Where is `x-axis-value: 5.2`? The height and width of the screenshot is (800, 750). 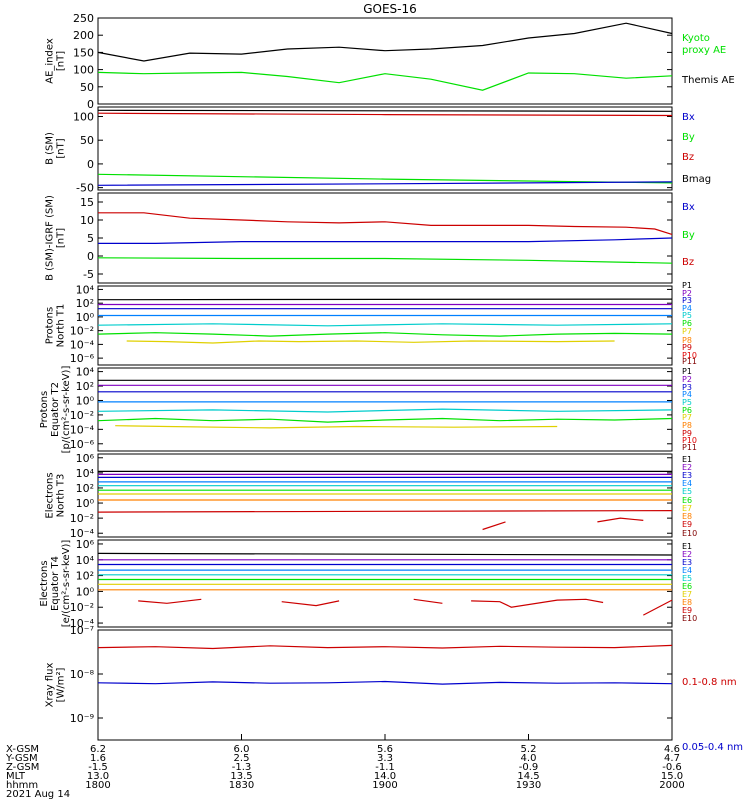 x-axis-value: 5.2 is located at coordinates (529, 749).